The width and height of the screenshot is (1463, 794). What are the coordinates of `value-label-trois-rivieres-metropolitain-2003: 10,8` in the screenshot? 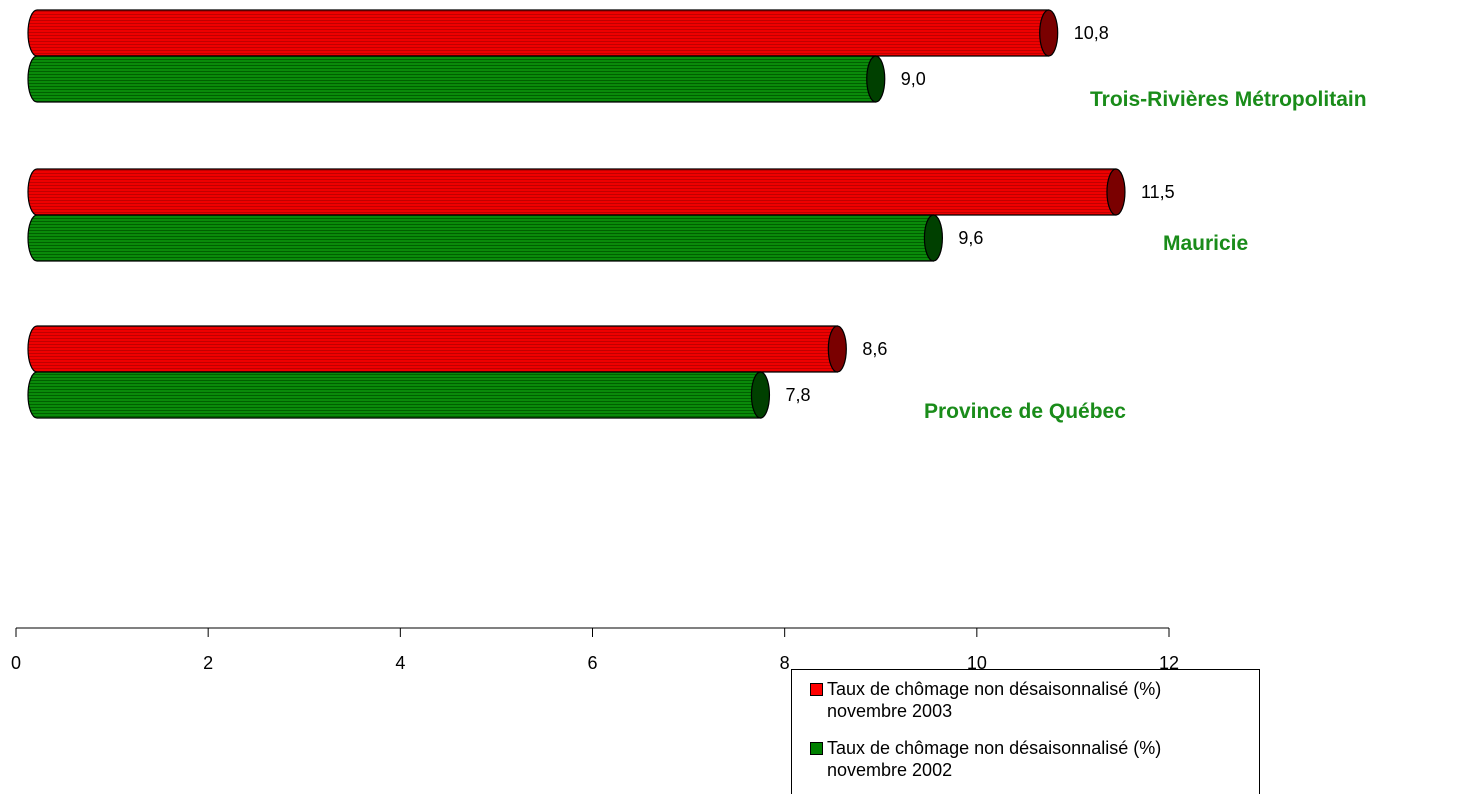 It's located at (1091, 33).